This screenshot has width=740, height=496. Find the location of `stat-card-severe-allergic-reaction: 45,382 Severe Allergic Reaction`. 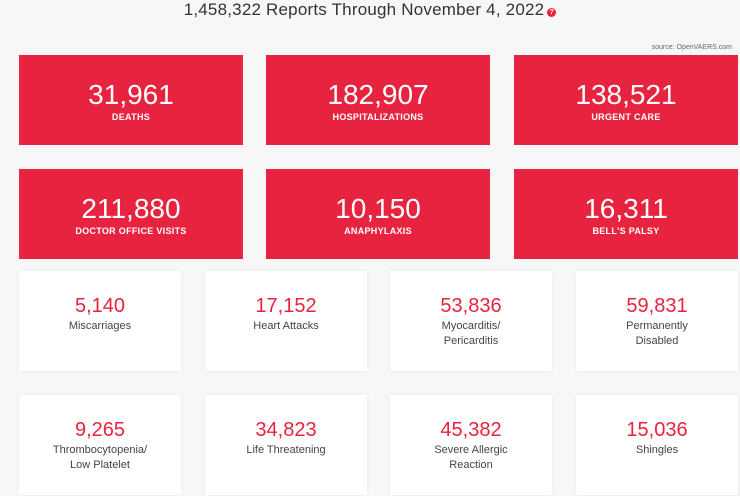

stat-card-severe-allergic-reaction: 45,382 Severe Allergic Reaction is located at coordinates (471, 445).